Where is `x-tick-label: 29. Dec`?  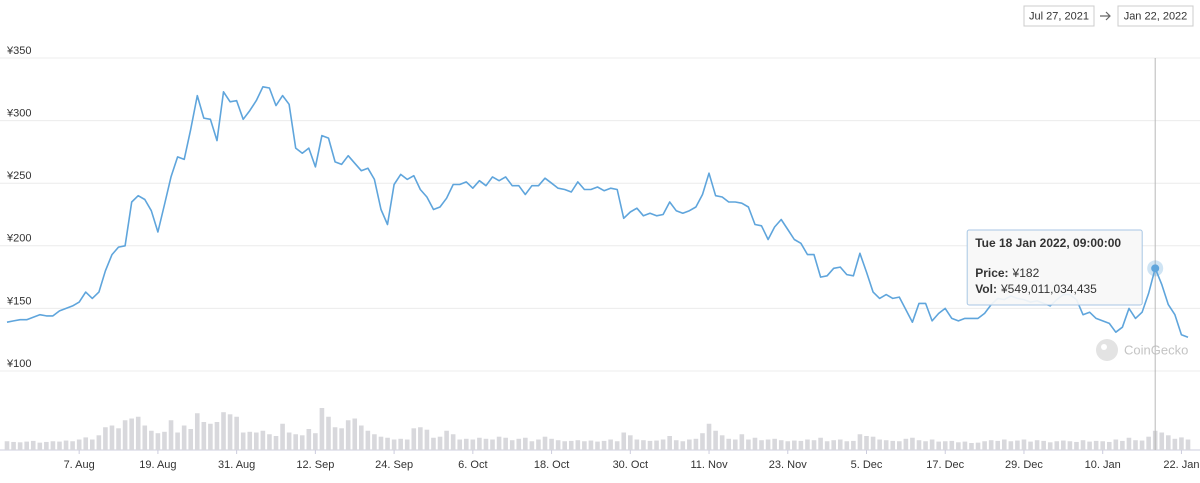
x-tick-label: 29. Dec is located at coordinates (1024, 465).